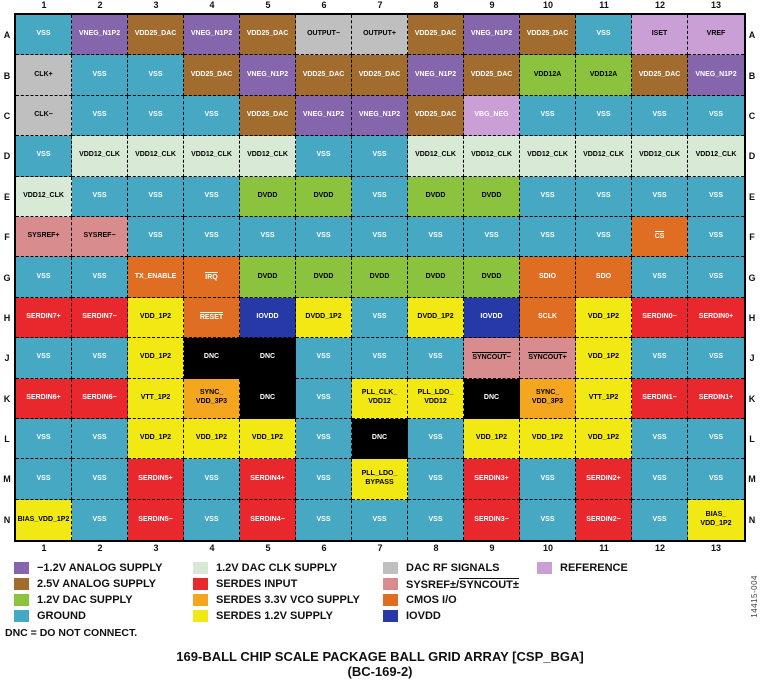  What do you see at coordinates (594, 568) in the screenshot?
I see `legend-label: REFERENCE` at bounding box center [594, 568].